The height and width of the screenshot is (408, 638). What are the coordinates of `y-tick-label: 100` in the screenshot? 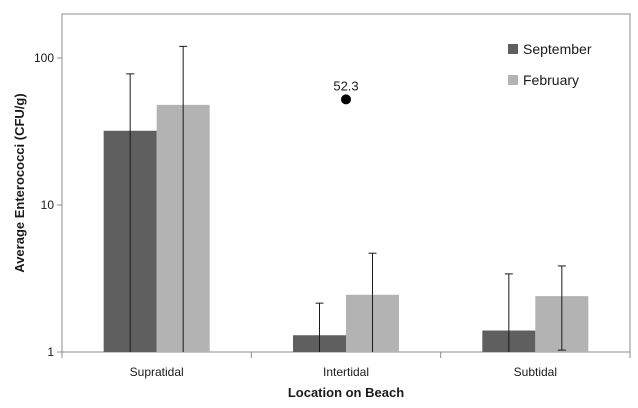 It's located at (44, 58).